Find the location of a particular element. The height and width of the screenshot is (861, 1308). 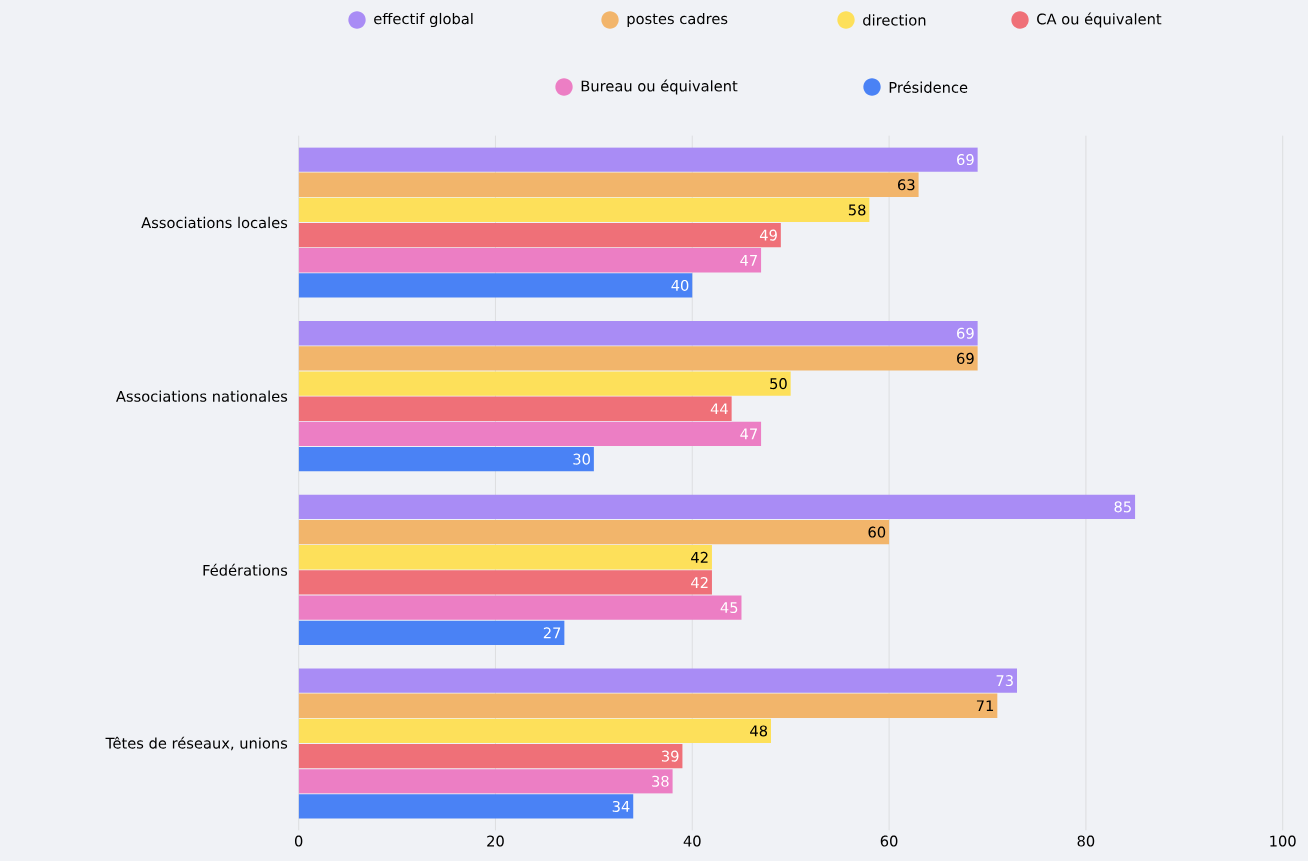

legend-label: postes cadres is located at coordinates (677, 20).